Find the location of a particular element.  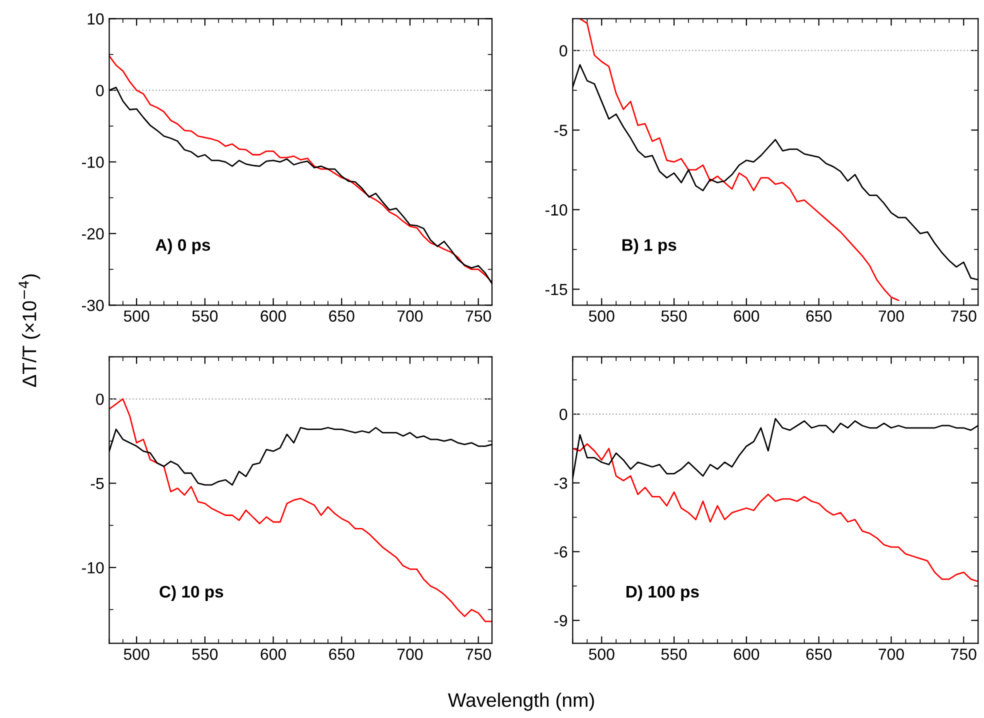

annotation: C) 10 ps is located at coordinates (192, 593).